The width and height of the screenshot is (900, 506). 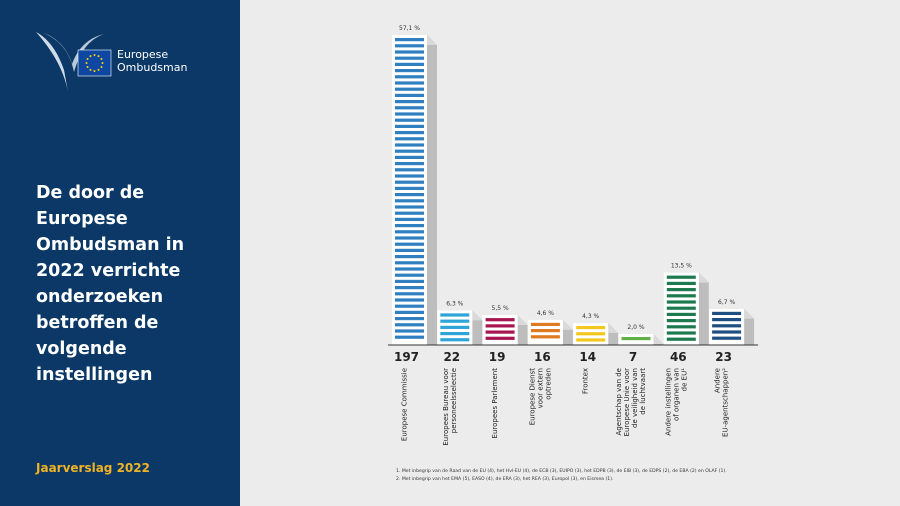 I want to click on value-label: 14, so click(x=587, y=357).